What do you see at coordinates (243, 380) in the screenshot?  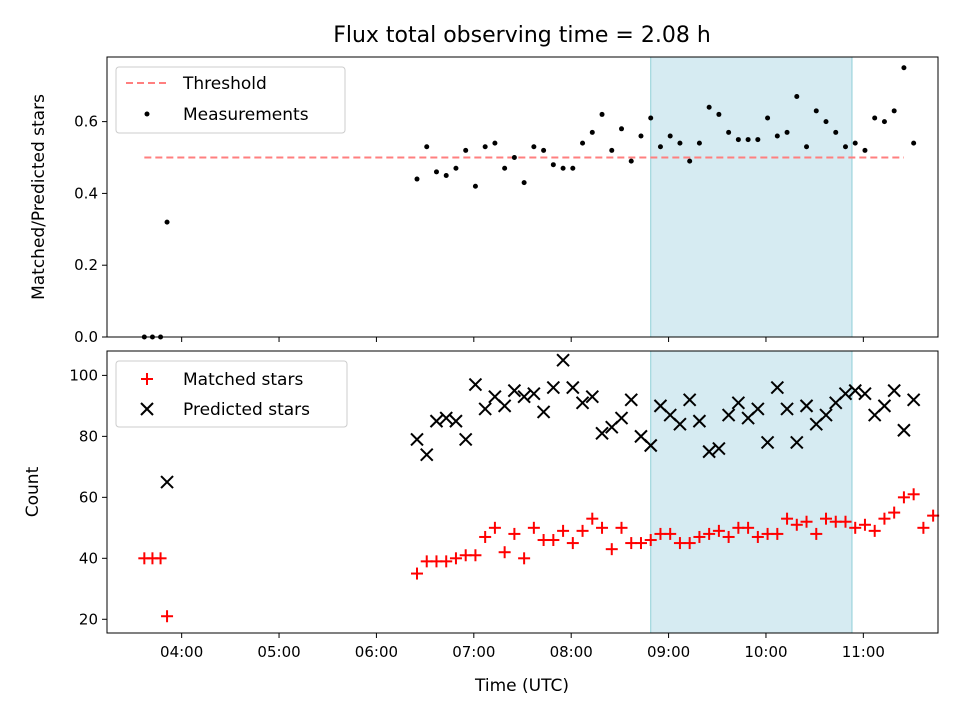 I see `matched-stars-legend-label: Matched stars` at bounding box center [243, 380].